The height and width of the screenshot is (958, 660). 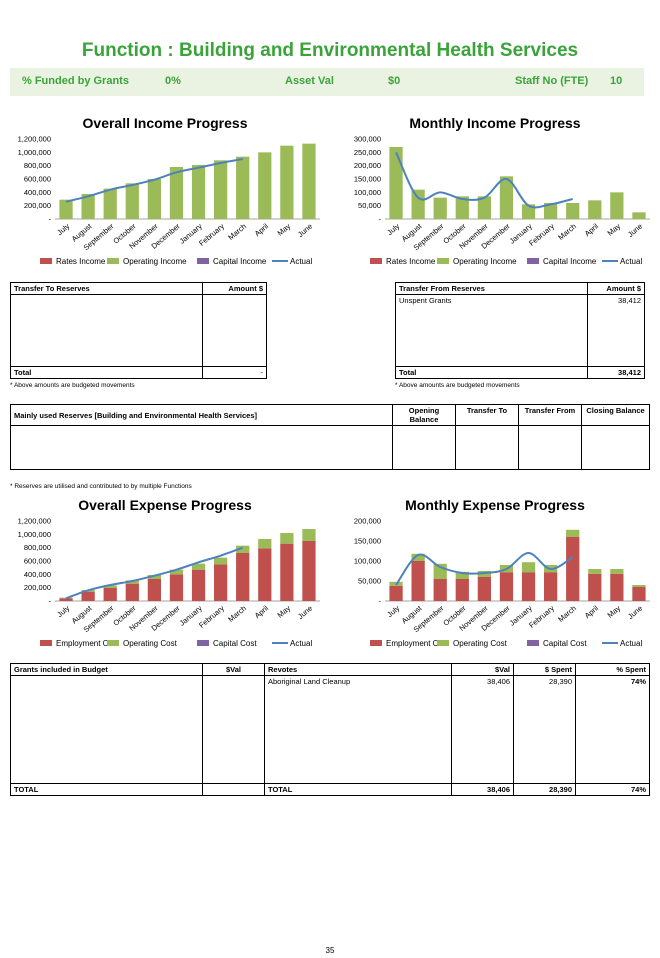 What do you see at coordinates (393, 611) in the screenshot?
I see `x-tick-label: July` at bounding box center [393, 611].